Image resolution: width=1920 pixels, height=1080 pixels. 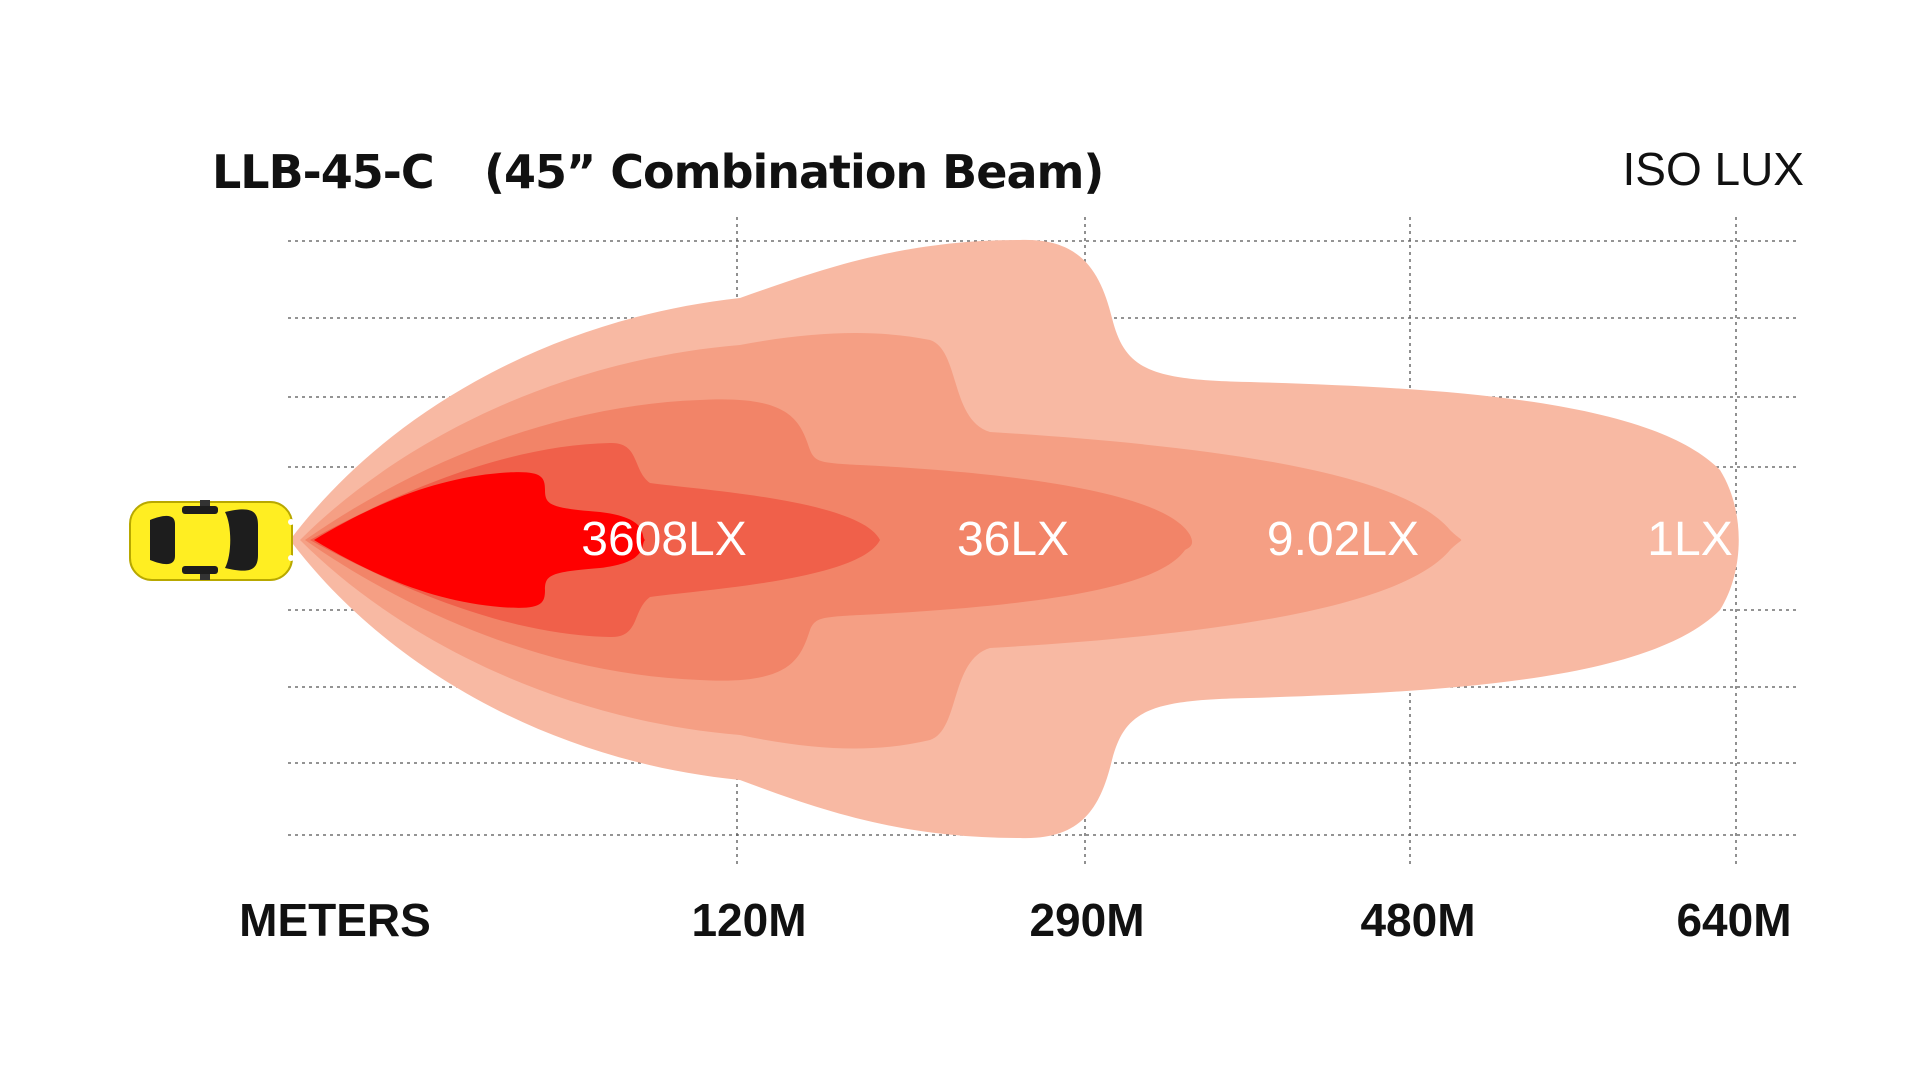 I want to click on zone-label-1lx: 1LX, so click(x=1690, y=539).